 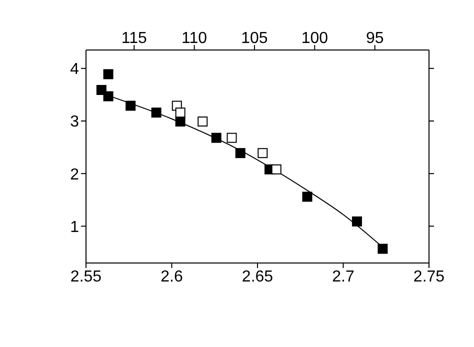 I want to click on x2-tick-label: 110, so click(x=195, y=38).